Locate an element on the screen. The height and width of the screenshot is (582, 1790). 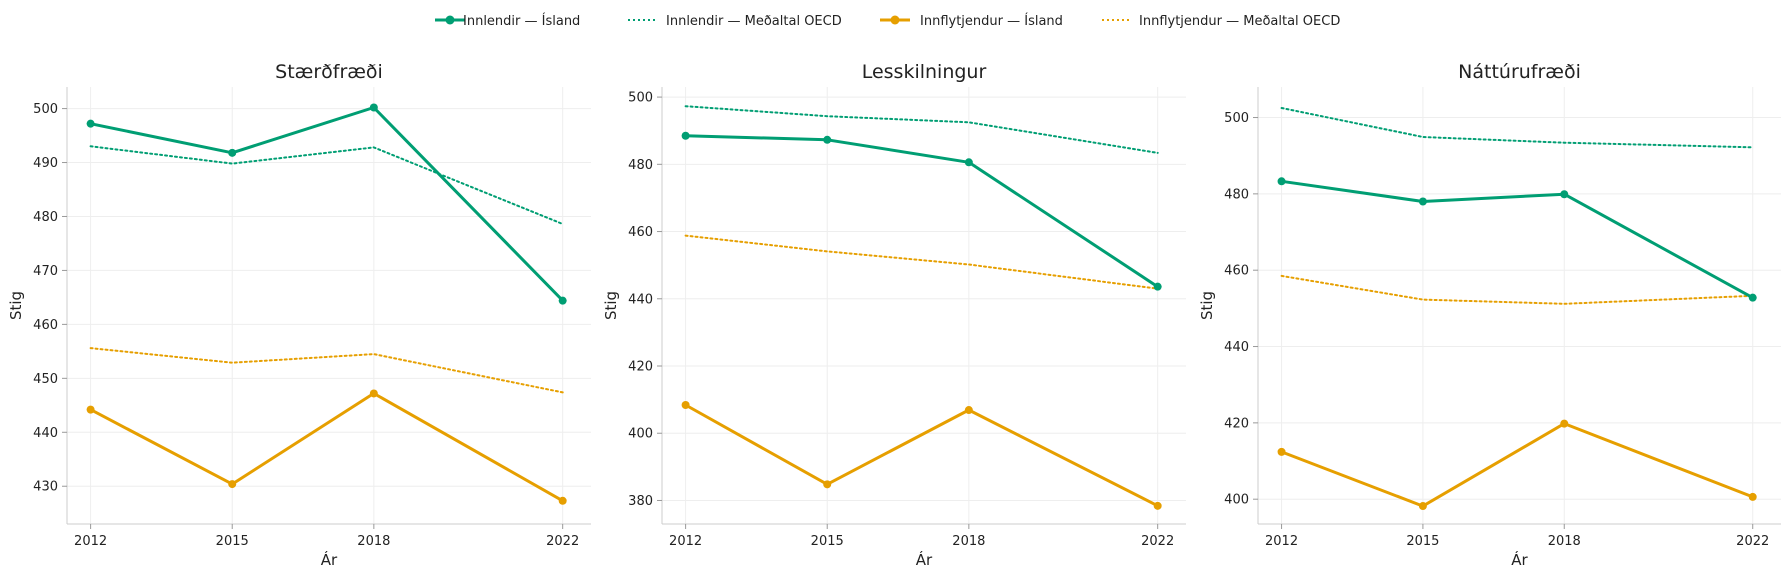
legend-label: Innlendir — Meðaltal OECD is located at coordinates (754, 21).